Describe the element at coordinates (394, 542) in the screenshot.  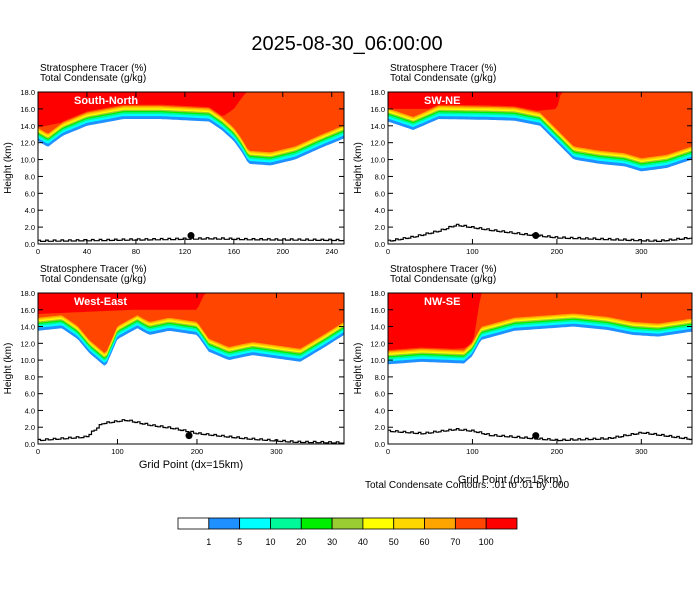
I see `colorbar-label: 50` at that location.